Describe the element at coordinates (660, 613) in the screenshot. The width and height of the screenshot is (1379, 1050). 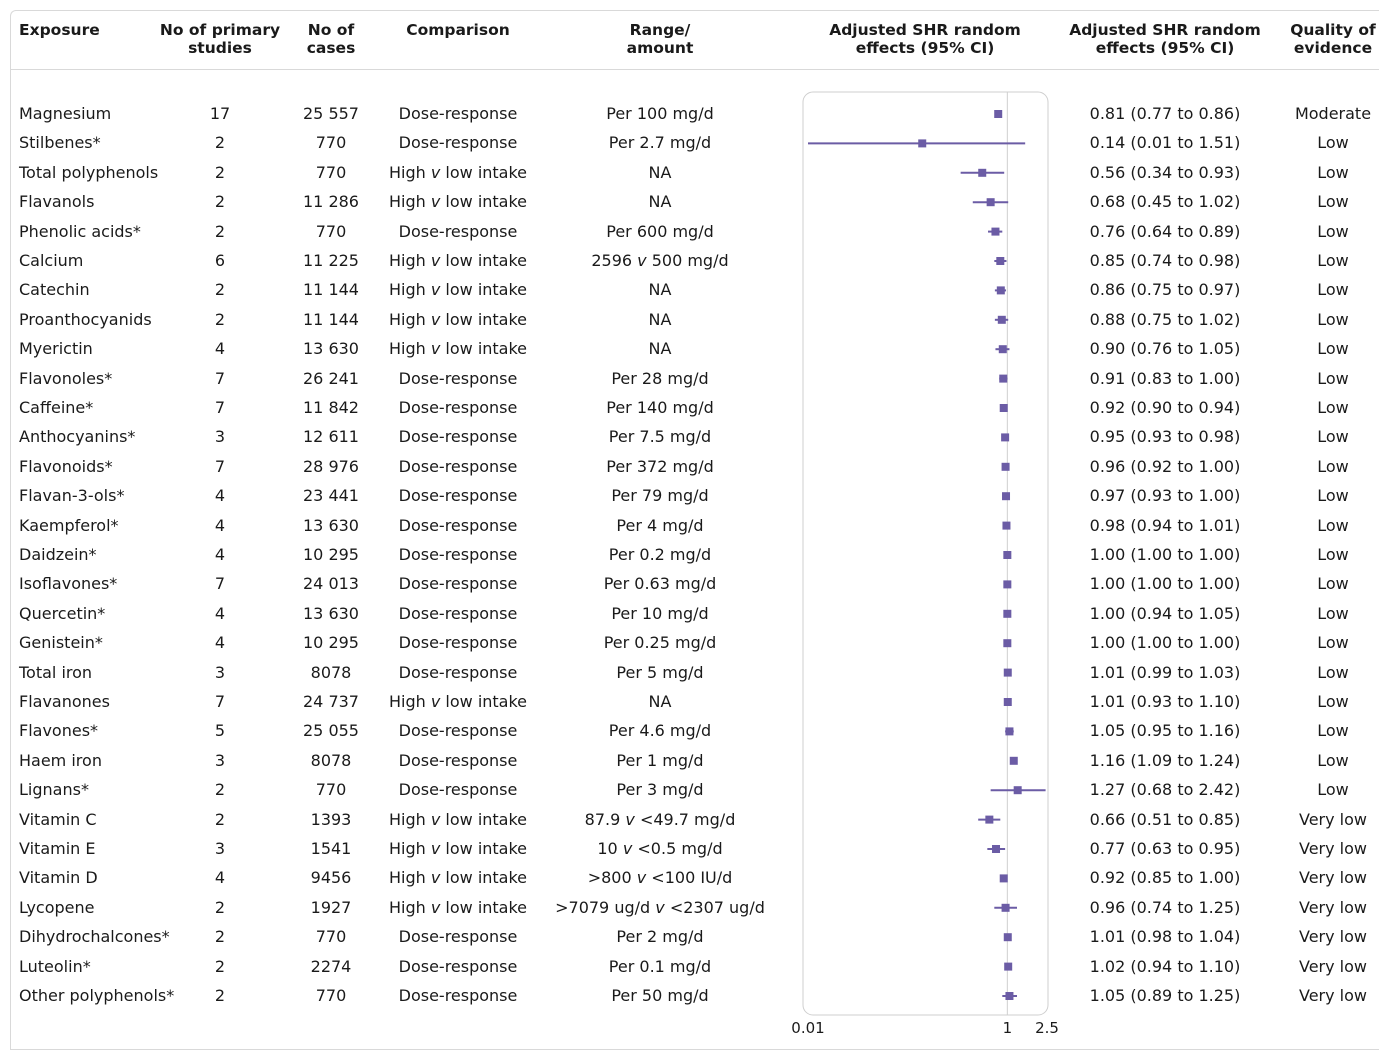
I see `range-cell: Per 10 mg/d` at that location.